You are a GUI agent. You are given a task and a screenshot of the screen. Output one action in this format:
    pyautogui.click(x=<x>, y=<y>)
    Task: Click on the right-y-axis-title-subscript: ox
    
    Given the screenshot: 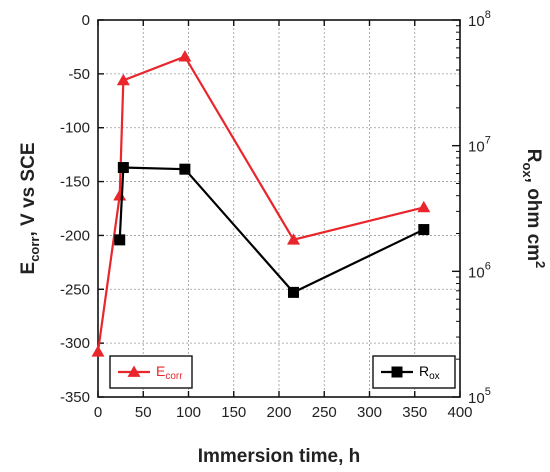 What is the action you would take?
    pyautogui.click(x=527, y=170)
    